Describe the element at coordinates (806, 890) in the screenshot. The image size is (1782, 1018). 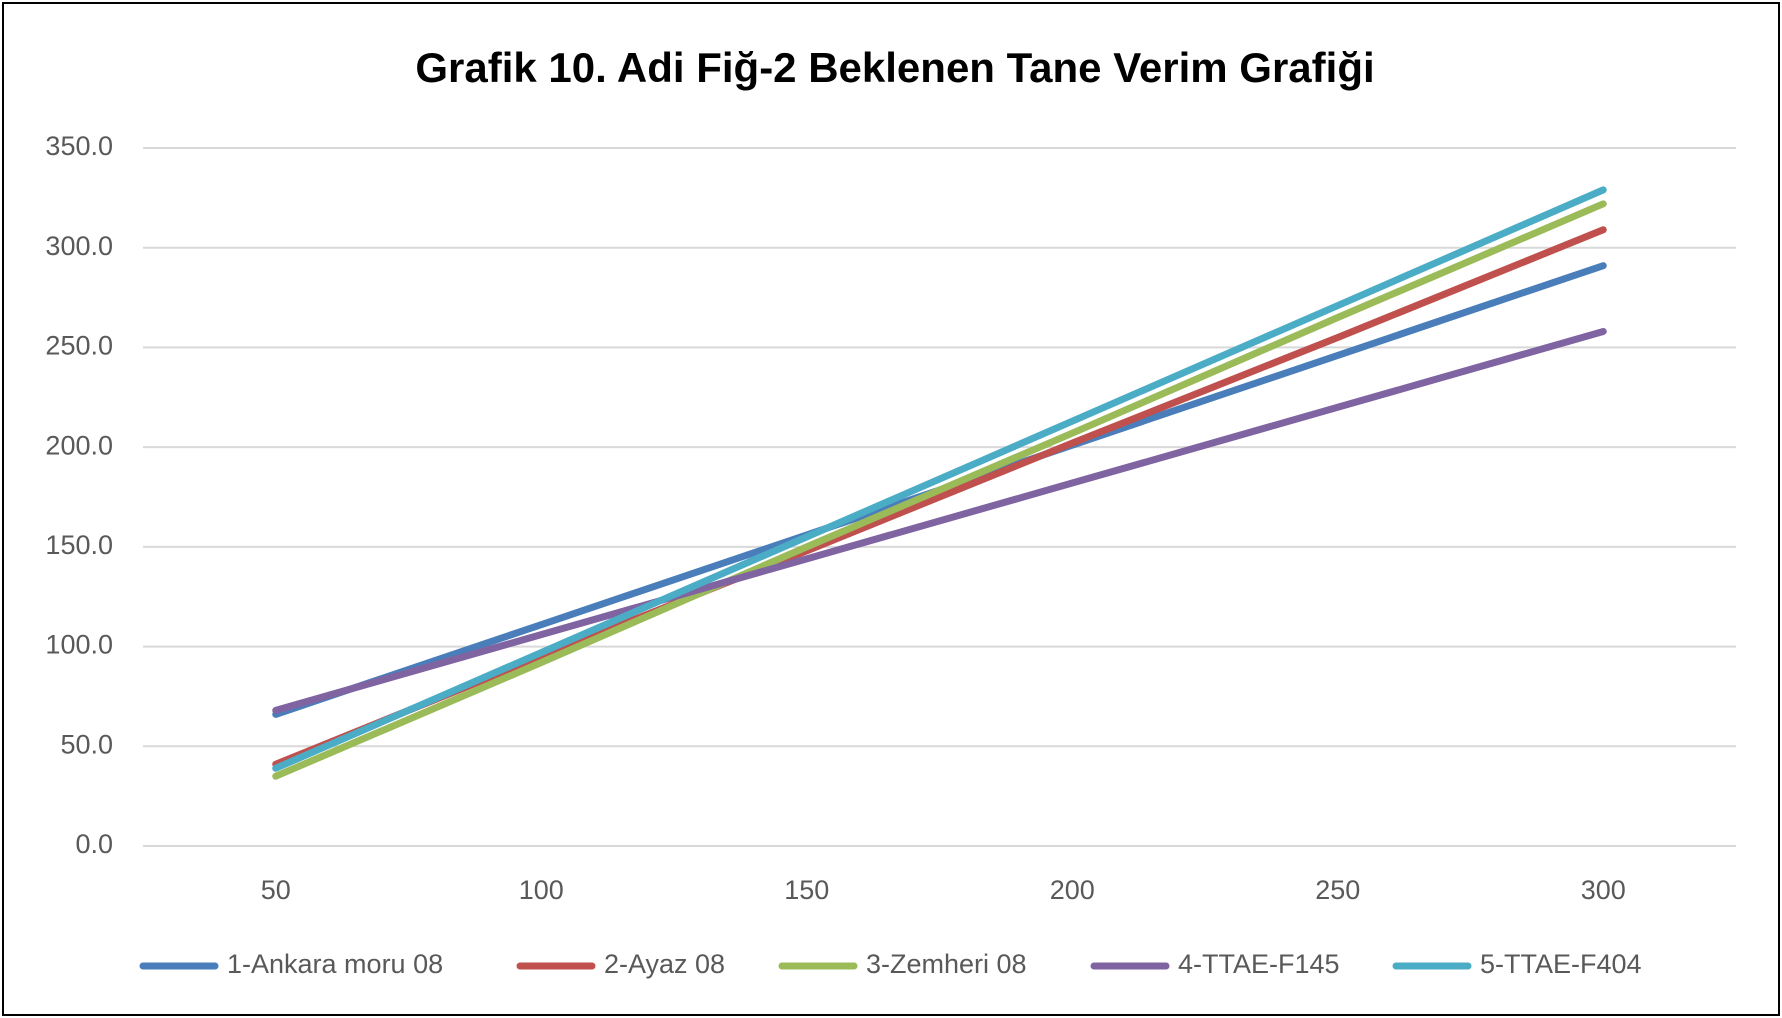
I see `x-tick-label: 150` at that location.